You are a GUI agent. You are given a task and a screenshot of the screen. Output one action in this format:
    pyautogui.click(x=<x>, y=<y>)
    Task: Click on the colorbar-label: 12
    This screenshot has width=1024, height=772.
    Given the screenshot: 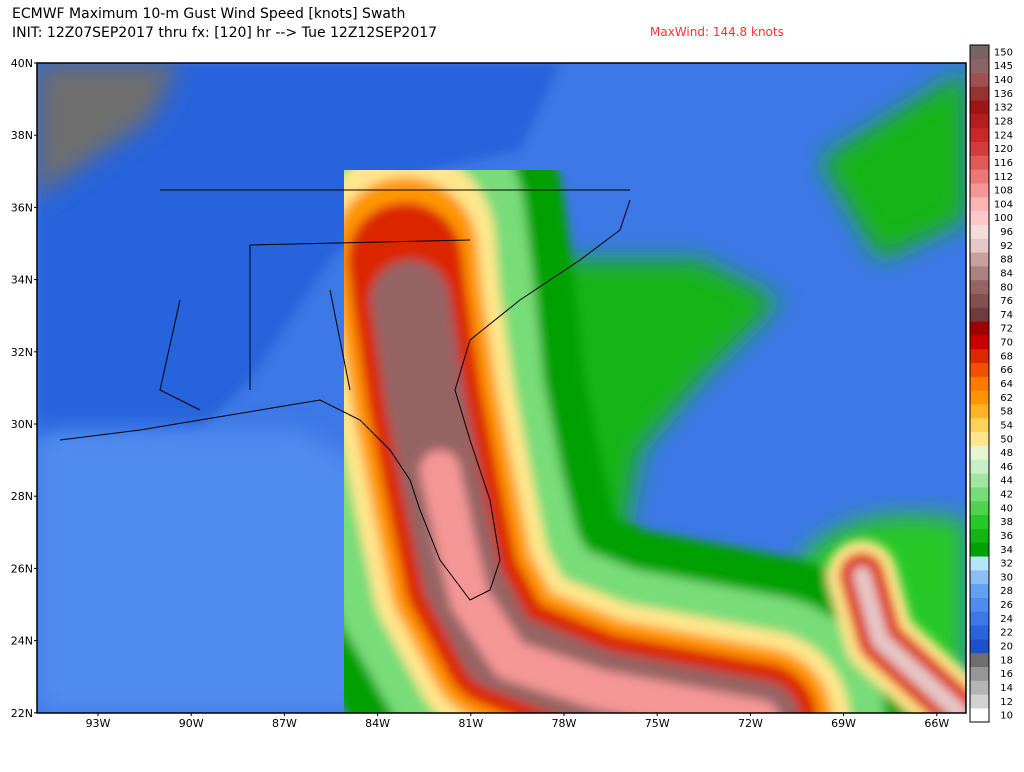 What is the action you would take?
    pyautogui.click(x=1006, y=702)
    